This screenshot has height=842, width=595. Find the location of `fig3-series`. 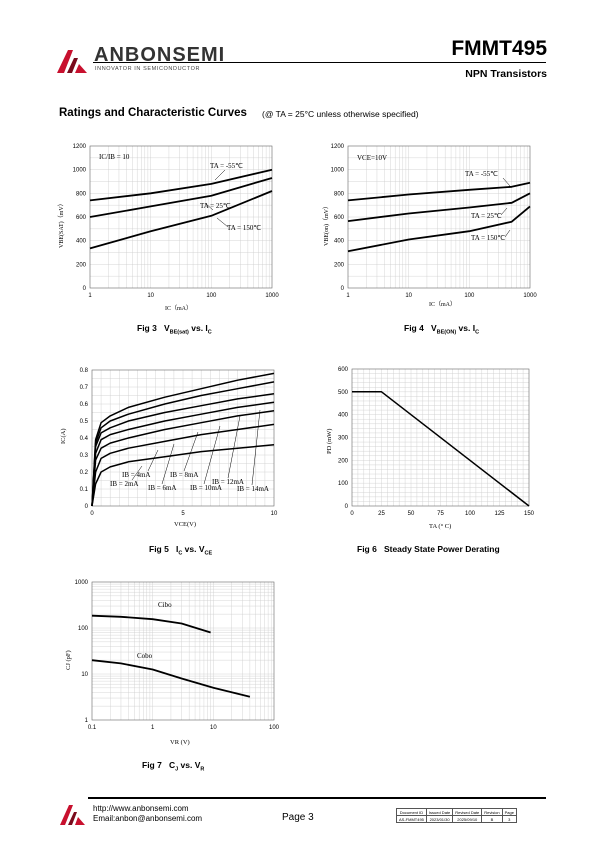

fig3-series is located at coordinates (181, 209).